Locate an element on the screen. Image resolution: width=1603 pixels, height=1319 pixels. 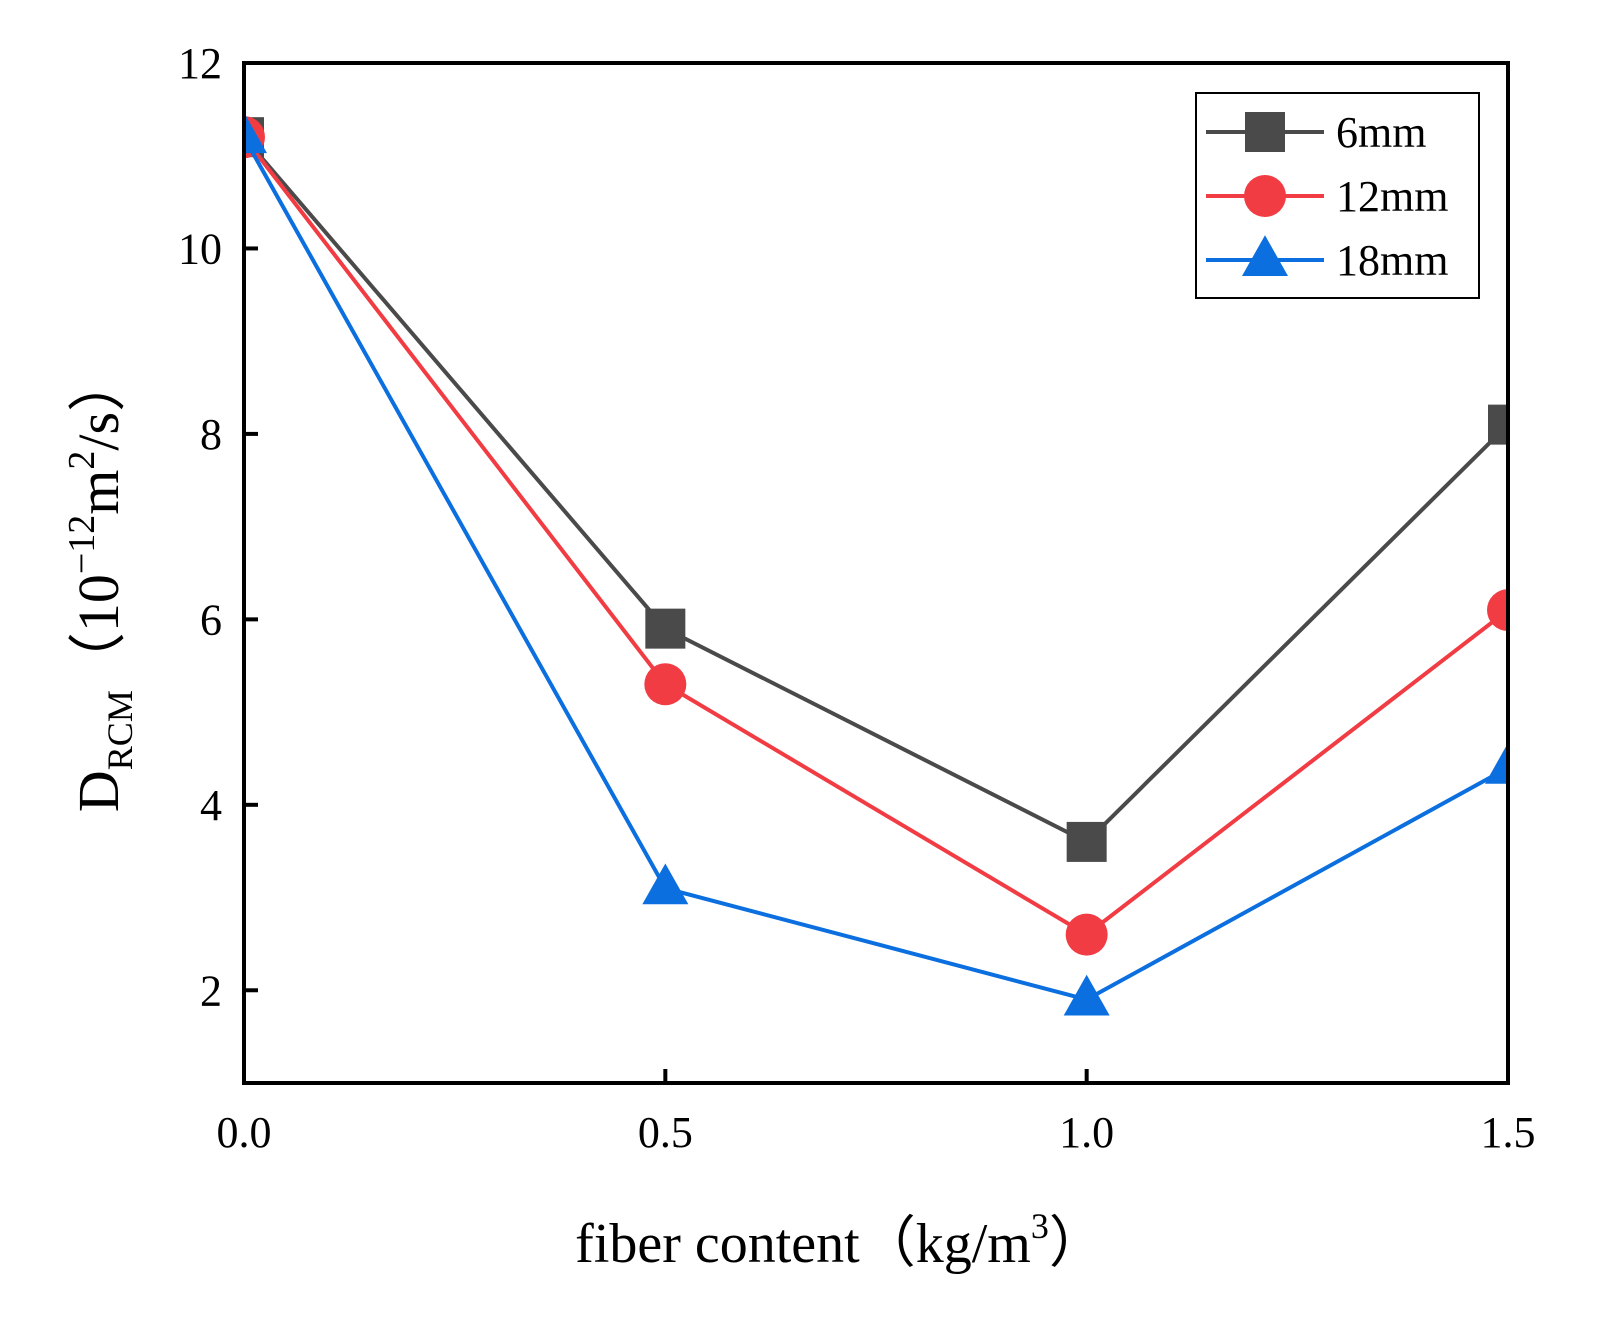
y-tick-label-2: 6 is located at coordinates (211, 619).